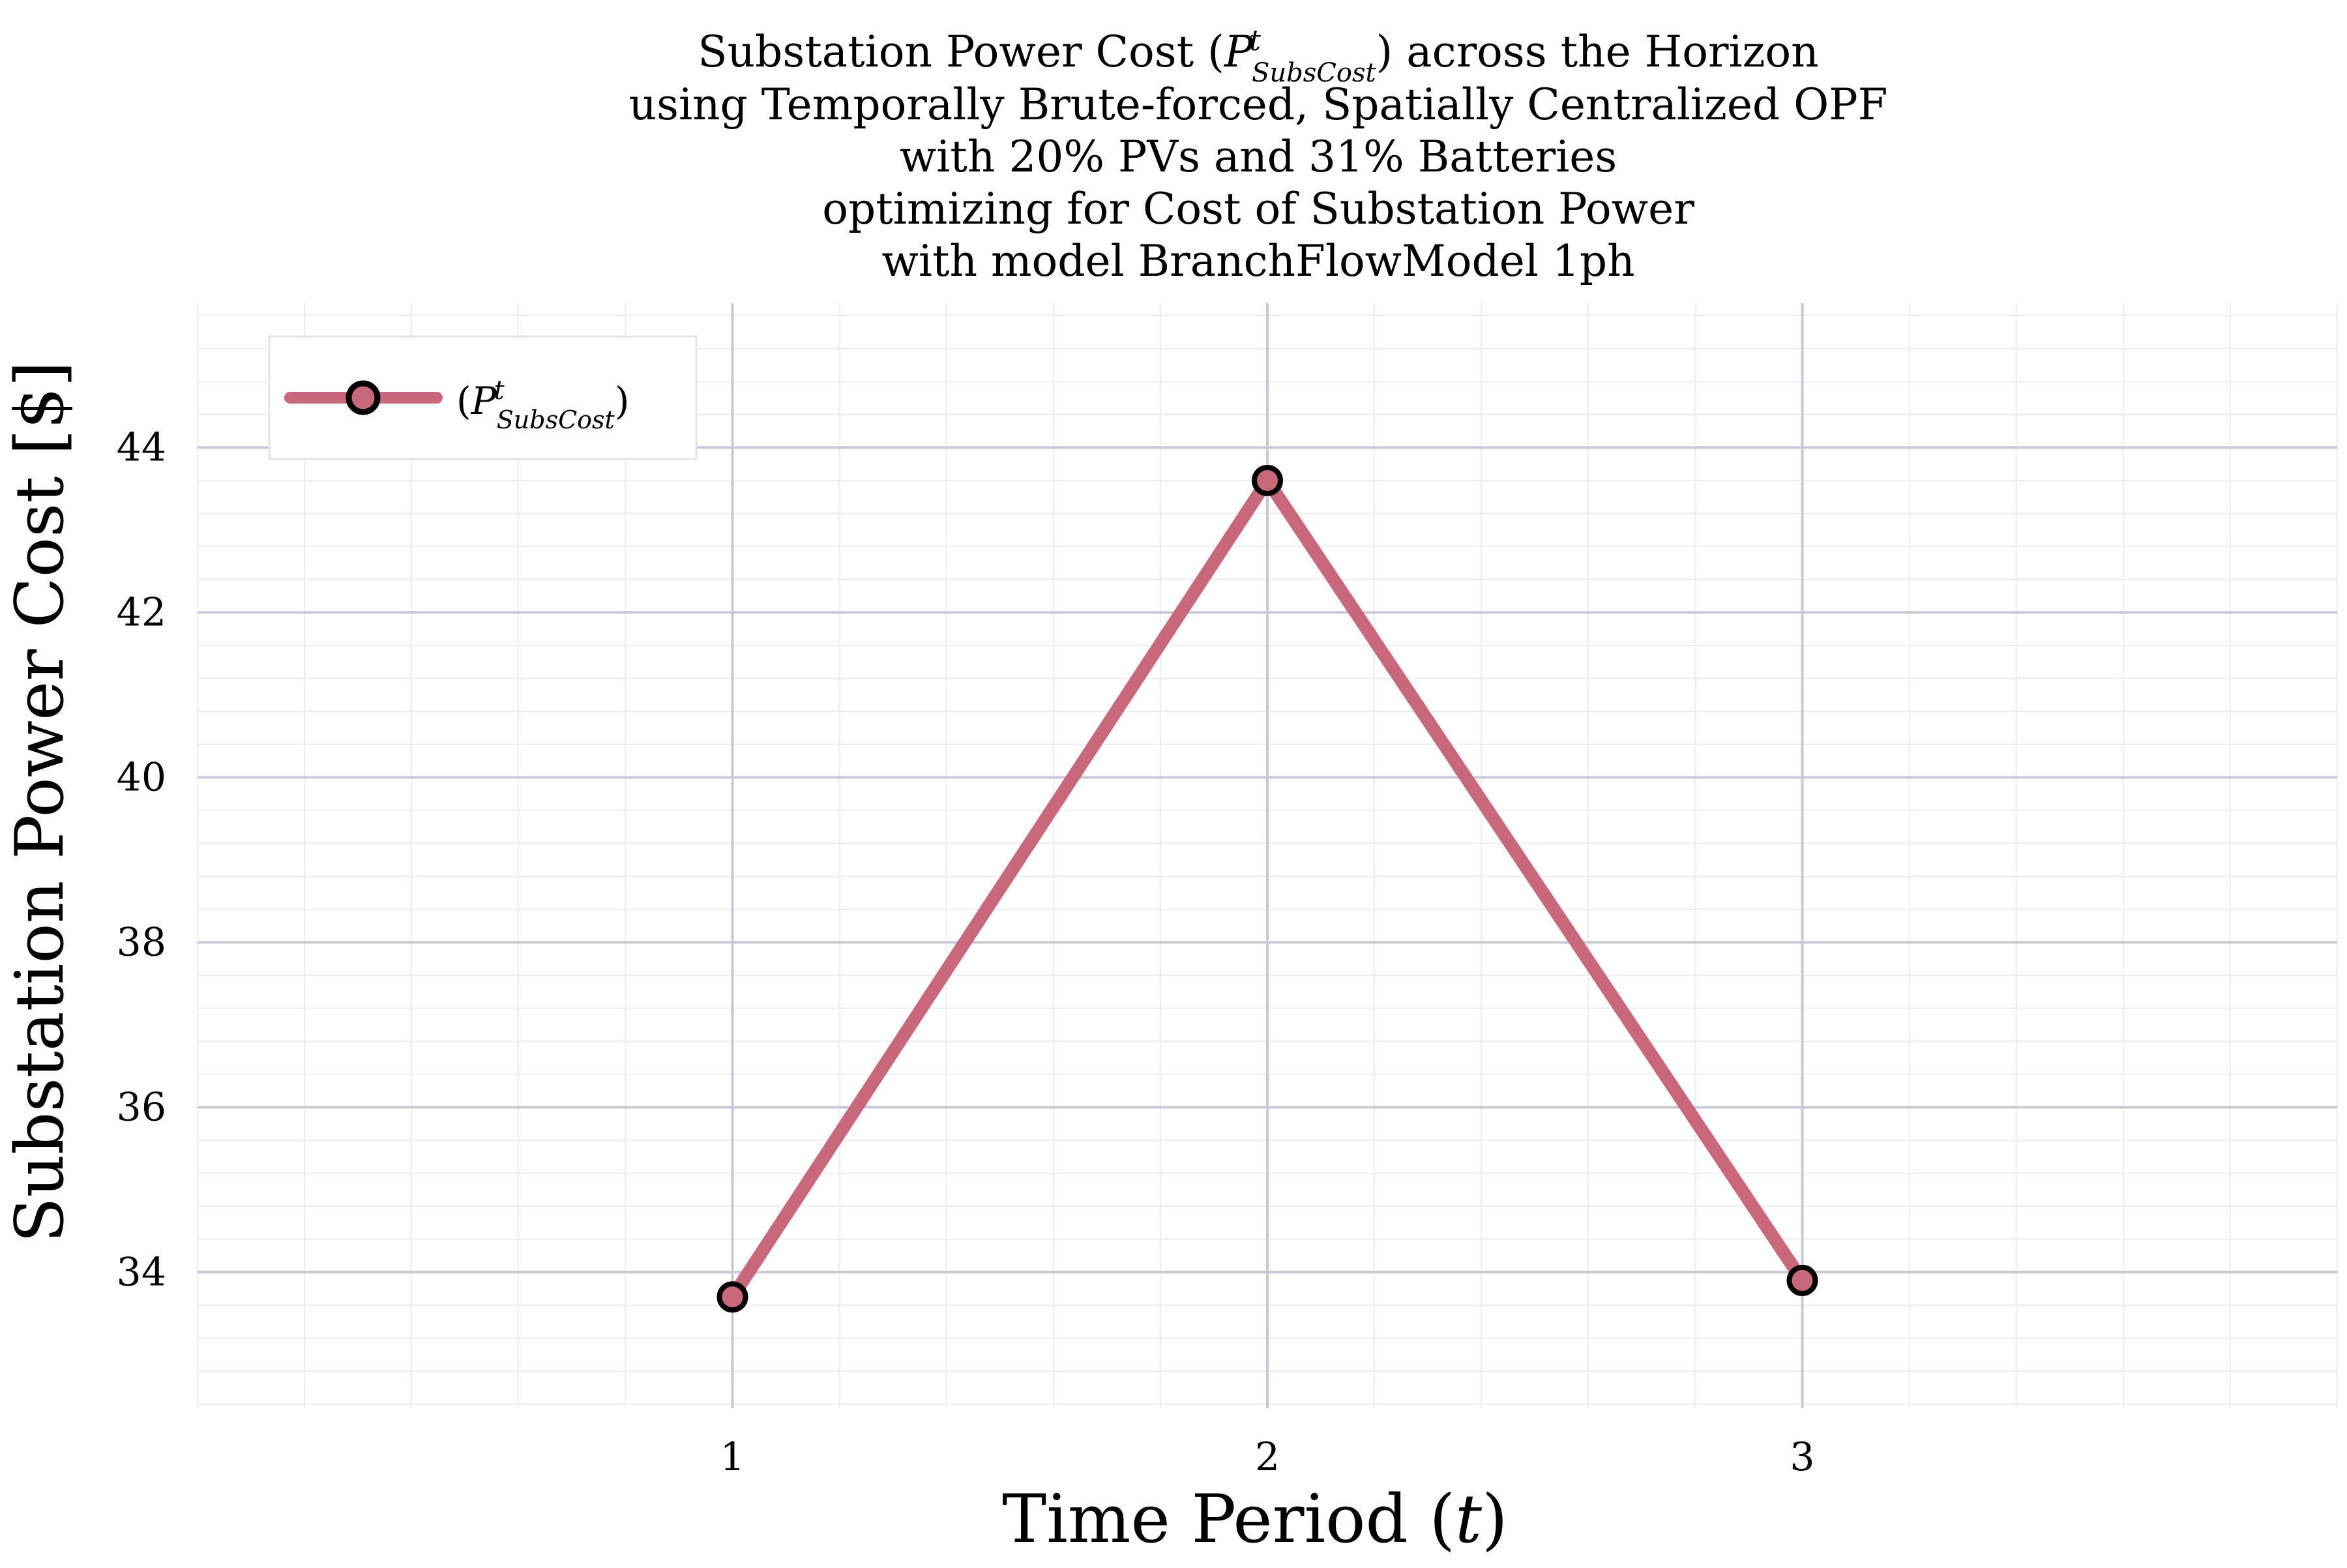  I want to click on x-axis-label: Time Period (t), so click(1255, 1520).